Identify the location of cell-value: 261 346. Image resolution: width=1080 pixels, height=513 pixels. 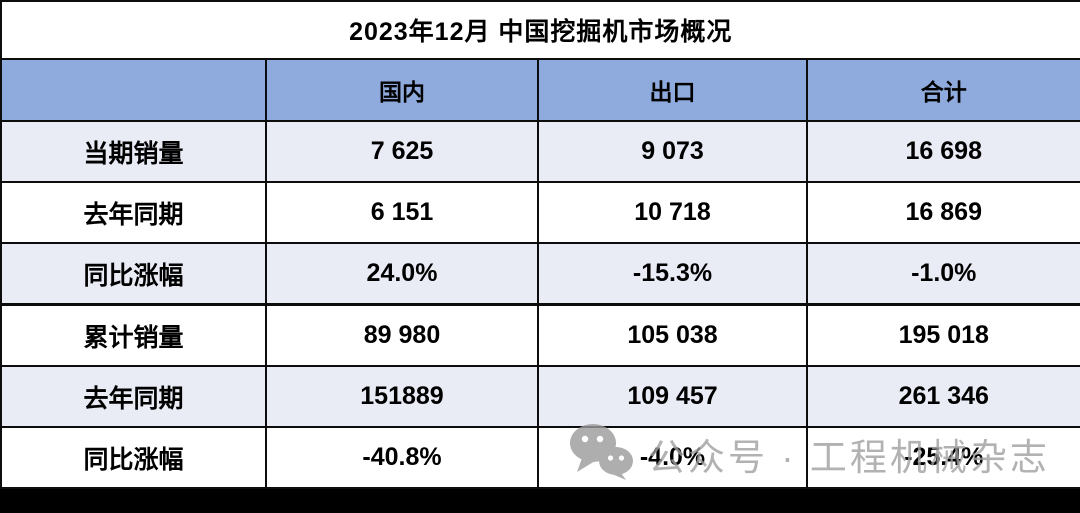
(943, 396).